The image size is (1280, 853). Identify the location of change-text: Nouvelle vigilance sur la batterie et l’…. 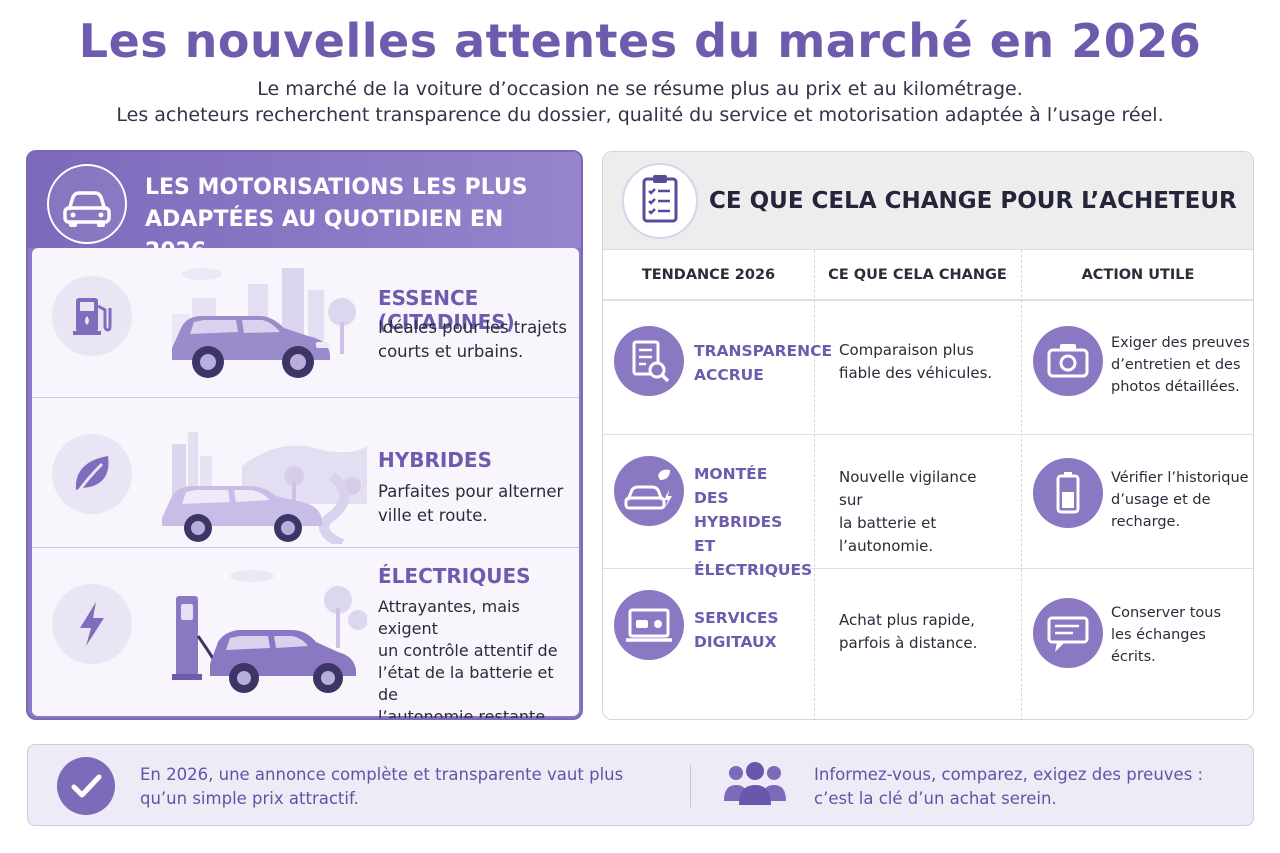
(919, 512).